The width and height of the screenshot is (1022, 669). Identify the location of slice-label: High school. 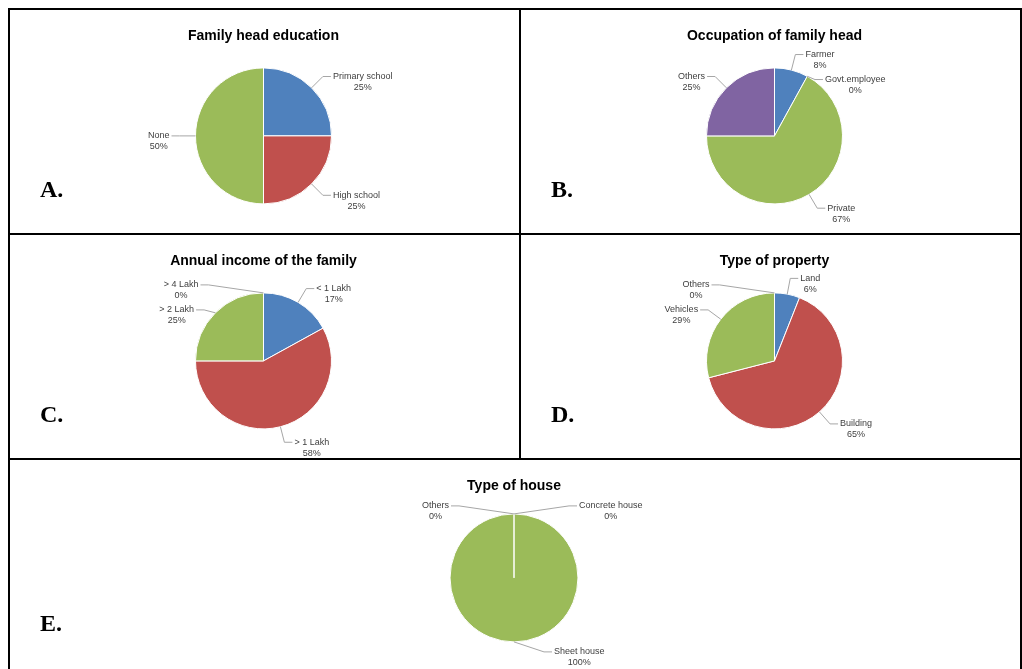
(356, 194).